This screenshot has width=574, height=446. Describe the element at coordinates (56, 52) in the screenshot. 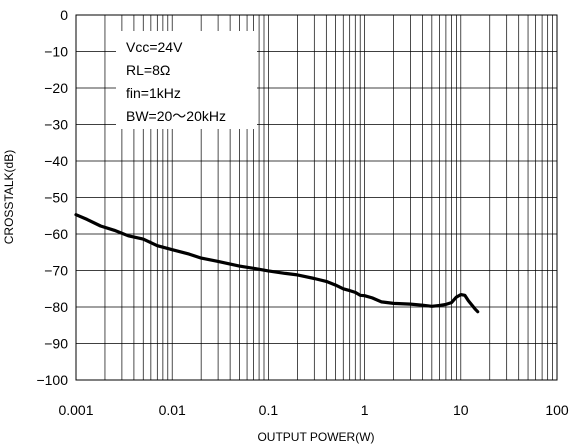

I see `y-tick-label: −10` at that location.